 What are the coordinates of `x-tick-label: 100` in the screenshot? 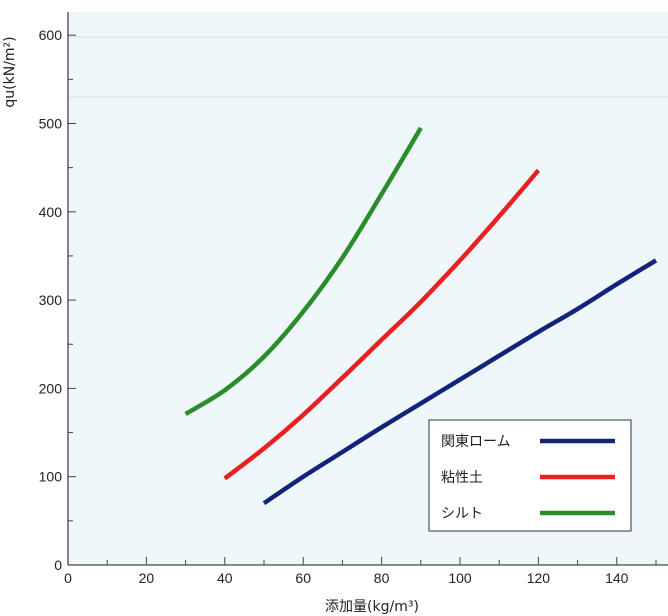 It's located at (460, 578).